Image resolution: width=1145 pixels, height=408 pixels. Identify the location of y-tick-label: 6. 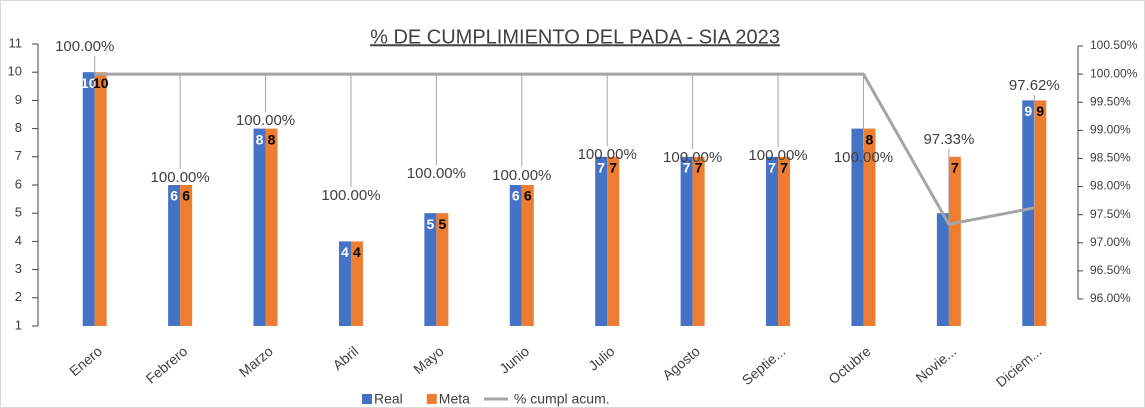
(18, 183).